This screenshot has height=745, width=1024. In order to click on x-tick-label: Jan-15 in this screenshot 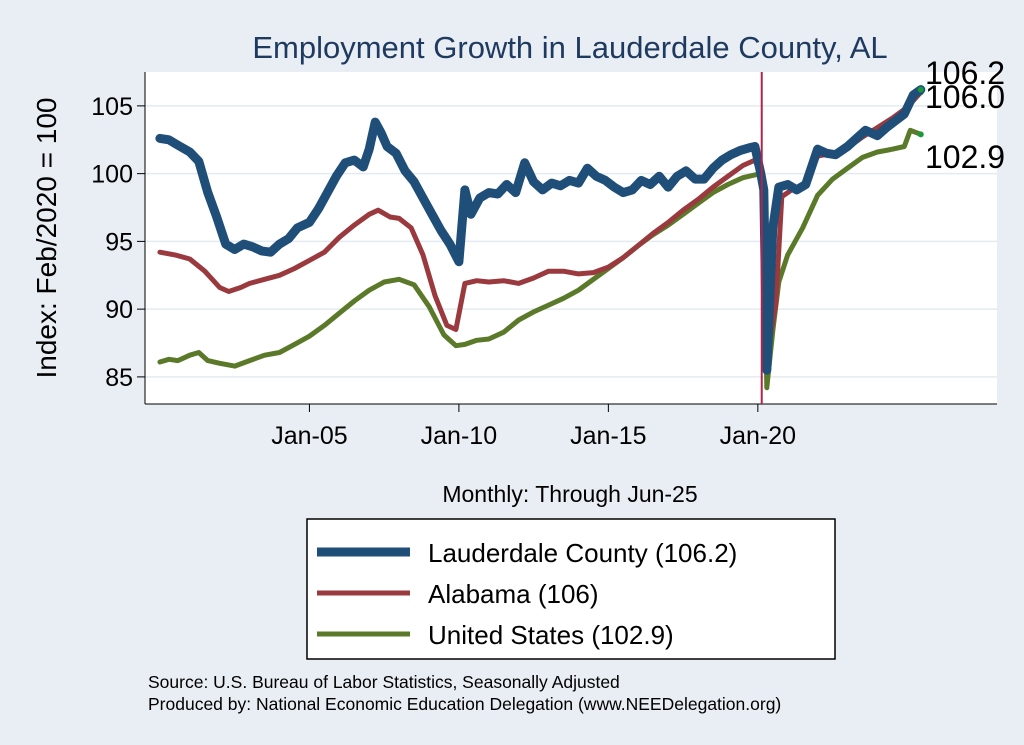, I will do `click(608, 436)`.